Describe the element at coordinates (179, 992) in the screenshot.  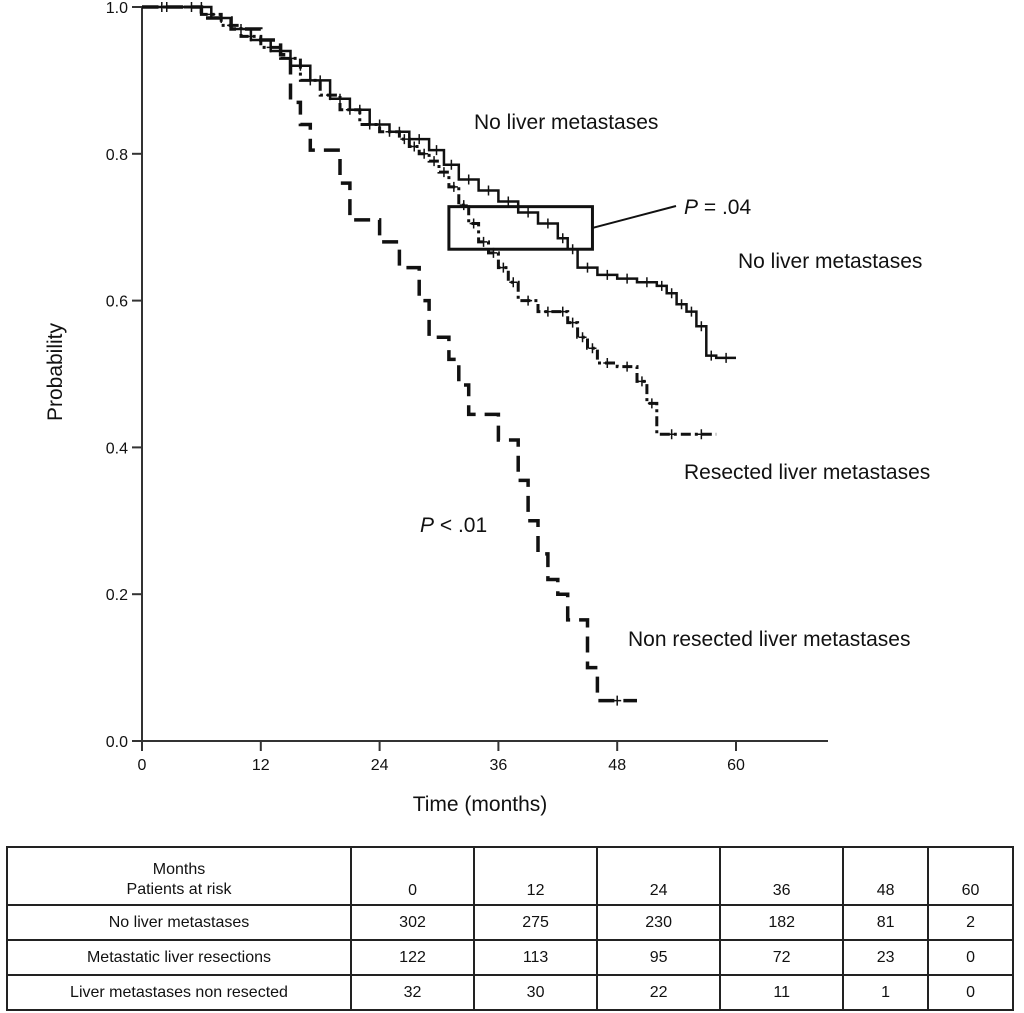
I see `row-label: Liver metastases non resected` at that location.